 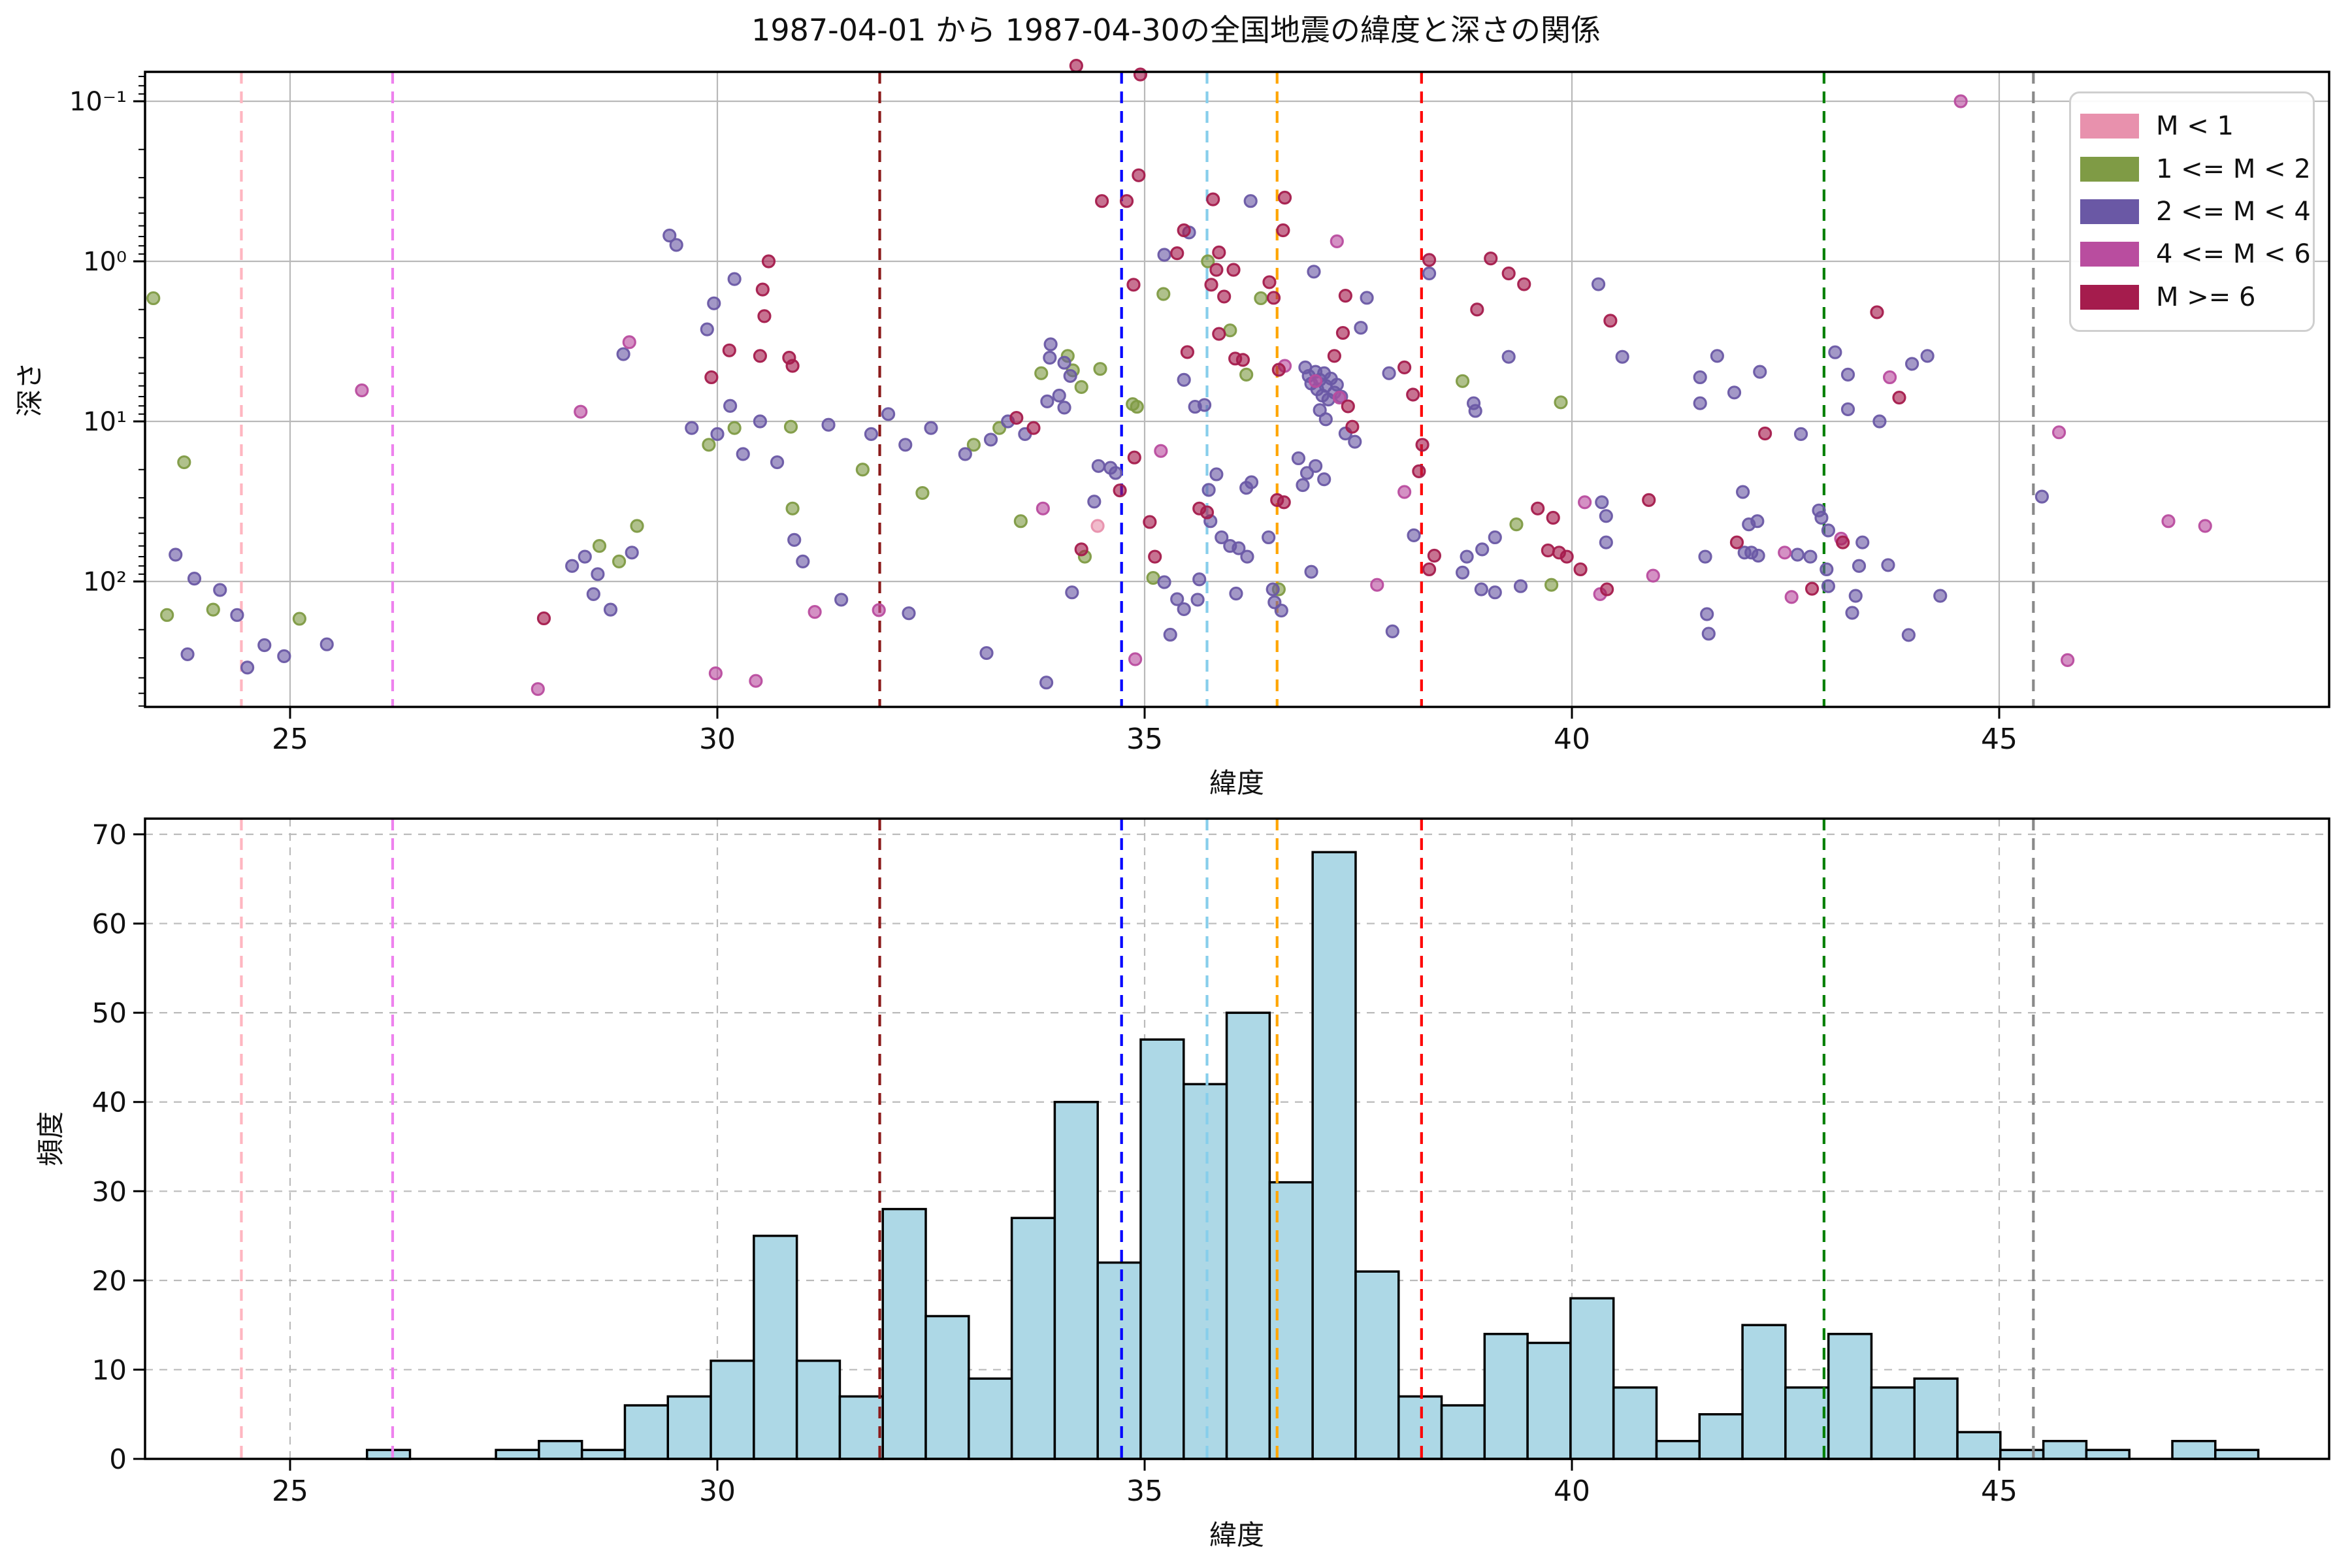 I want to click on legend-label: 1 <= M < 2, so click(x=2233, y=169).